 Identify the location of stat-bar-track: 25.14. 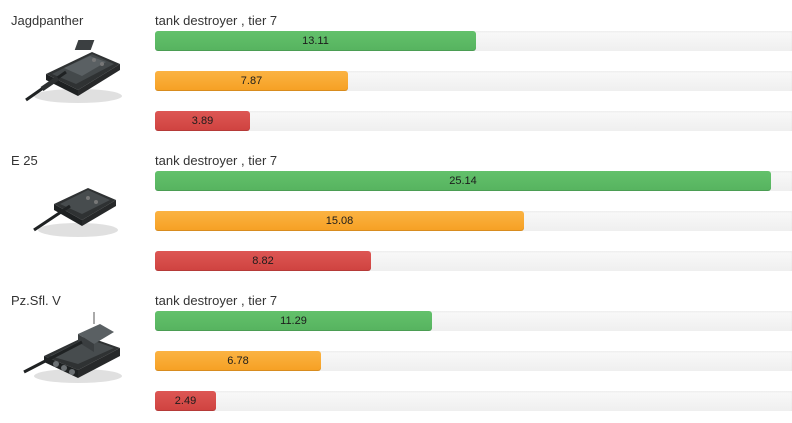
(473, 181).